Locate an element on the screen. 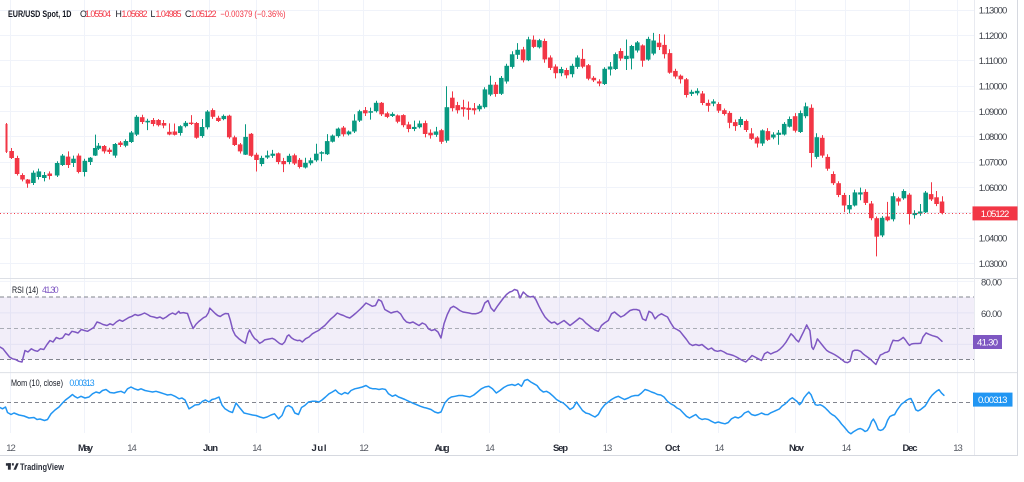 The width and height of the screenshot is (1024, 482). svg-text: 1.09000 is located at coordinates (993, 112).